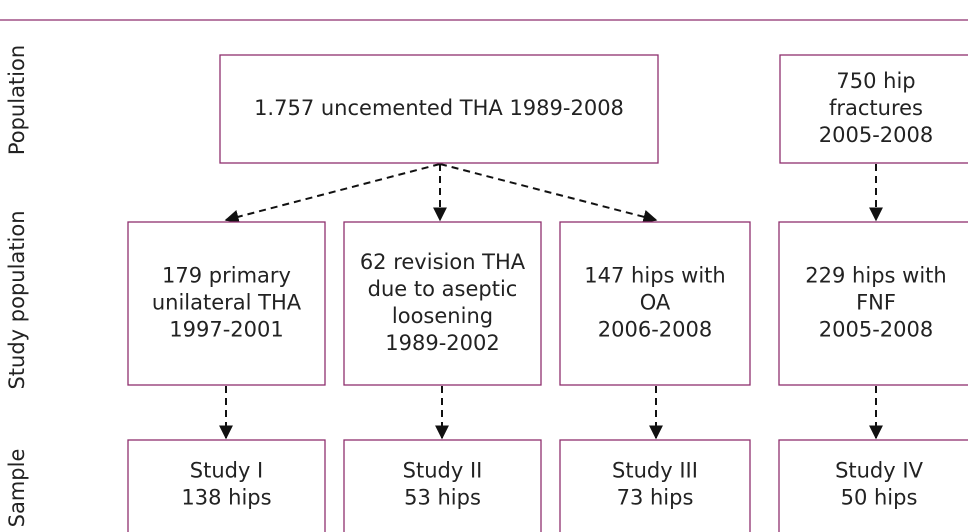 The image size is (968, 532). What do you see at coordinates (226, 276) in the screenshot?
I see `node-text: 179 primary` at bounding box center [226, 276].